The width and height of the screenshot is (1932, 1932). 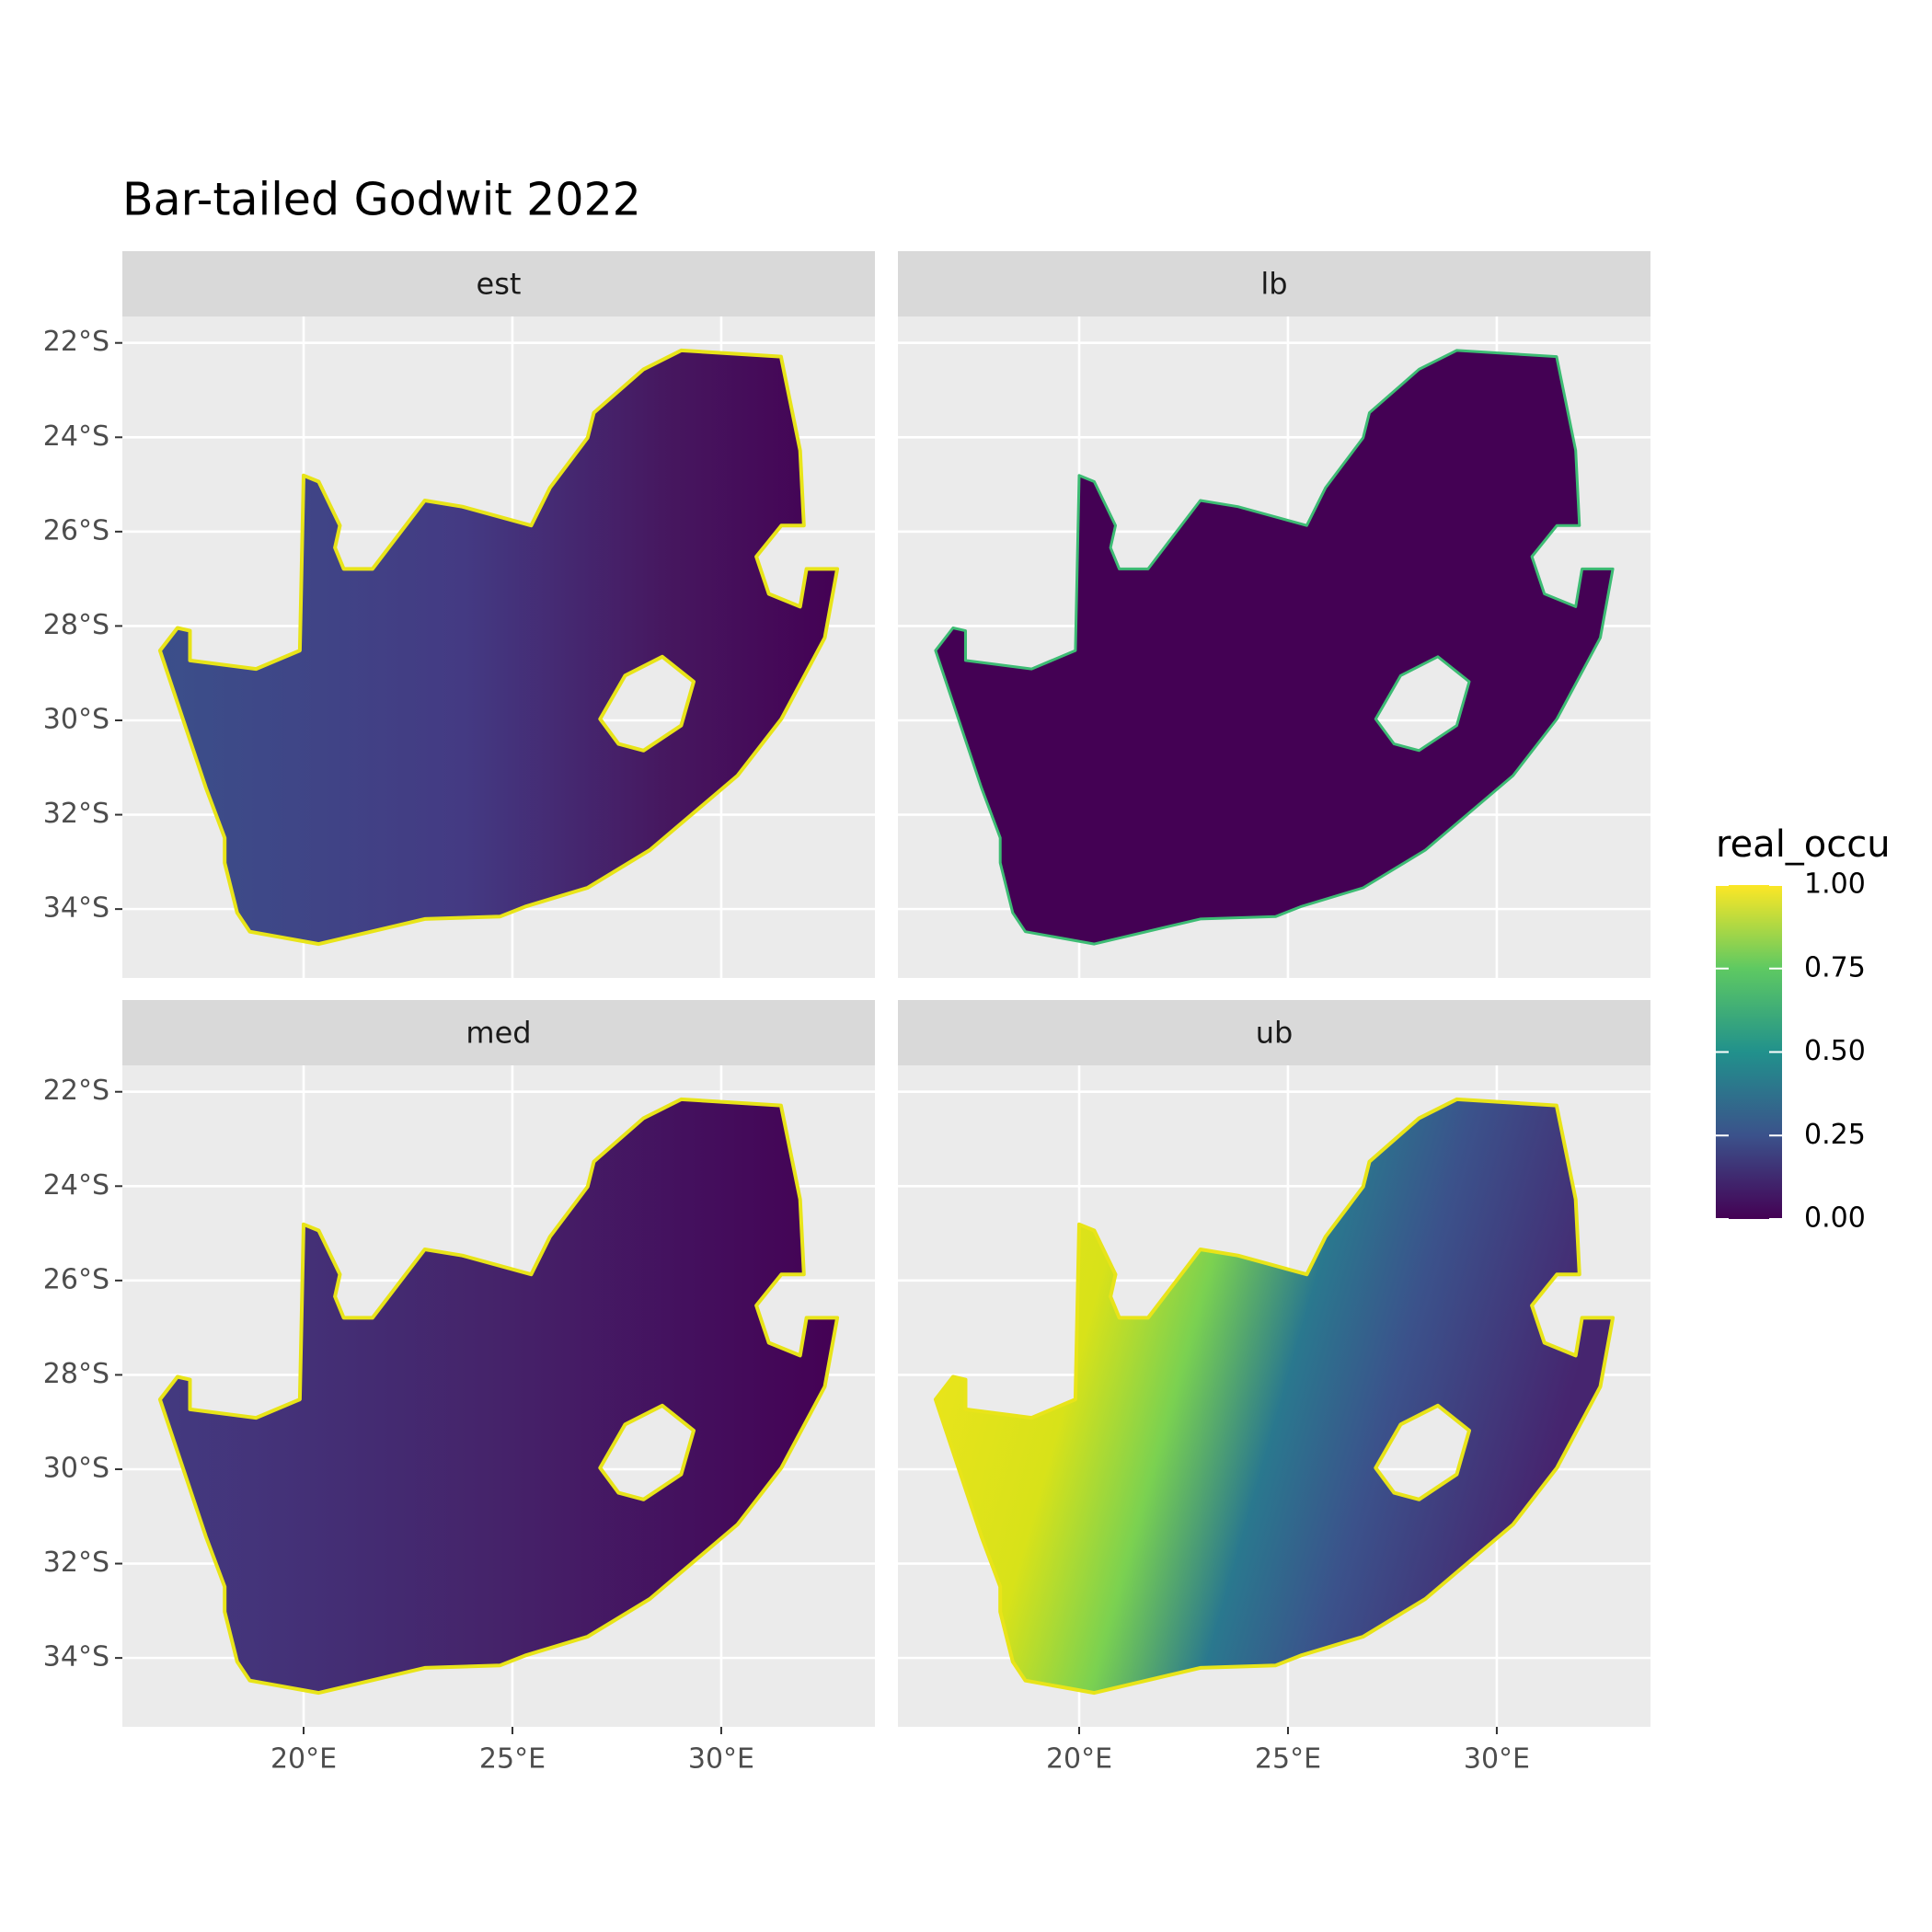 What do you see at coordinates (381, 200) in the screenshot?
I see `chart-title: Bar-tailed Godwit 2022` at bounding box center [381, 200].